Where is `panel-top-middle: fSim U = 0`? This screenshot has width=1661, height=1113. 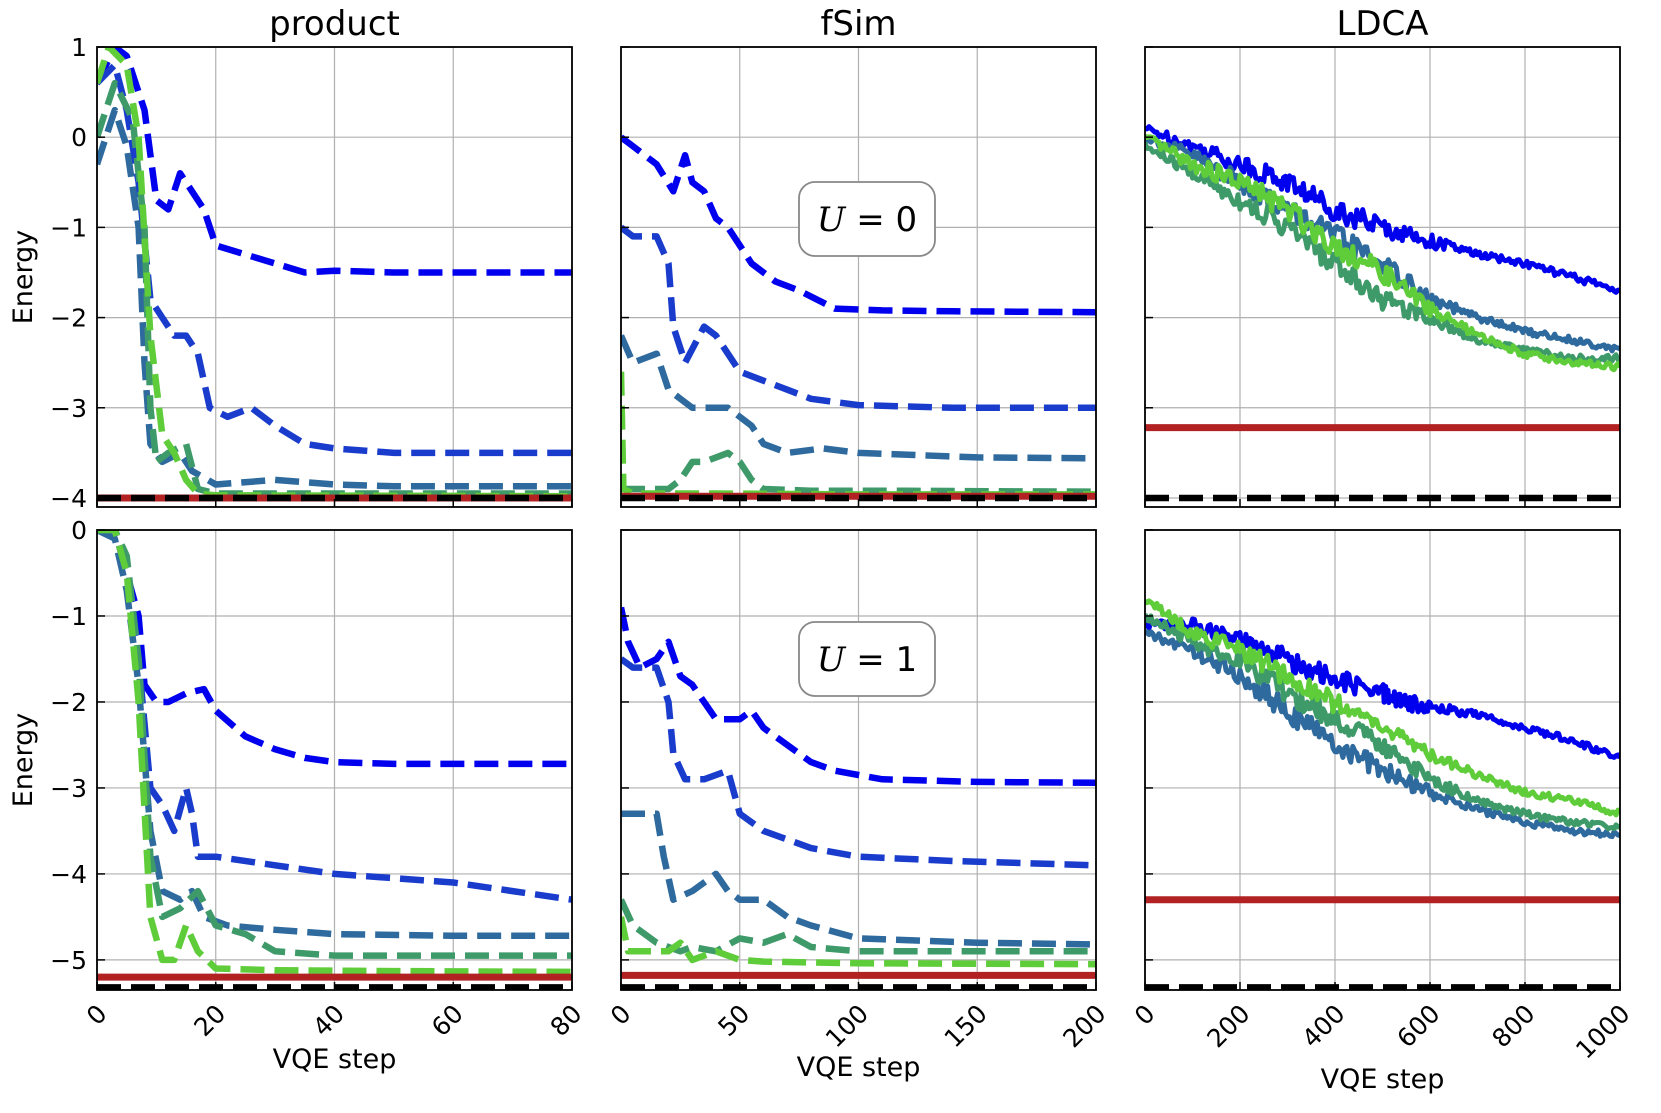
panel-top-middle: fSim U = 0 is located at coordinates (858, 256).